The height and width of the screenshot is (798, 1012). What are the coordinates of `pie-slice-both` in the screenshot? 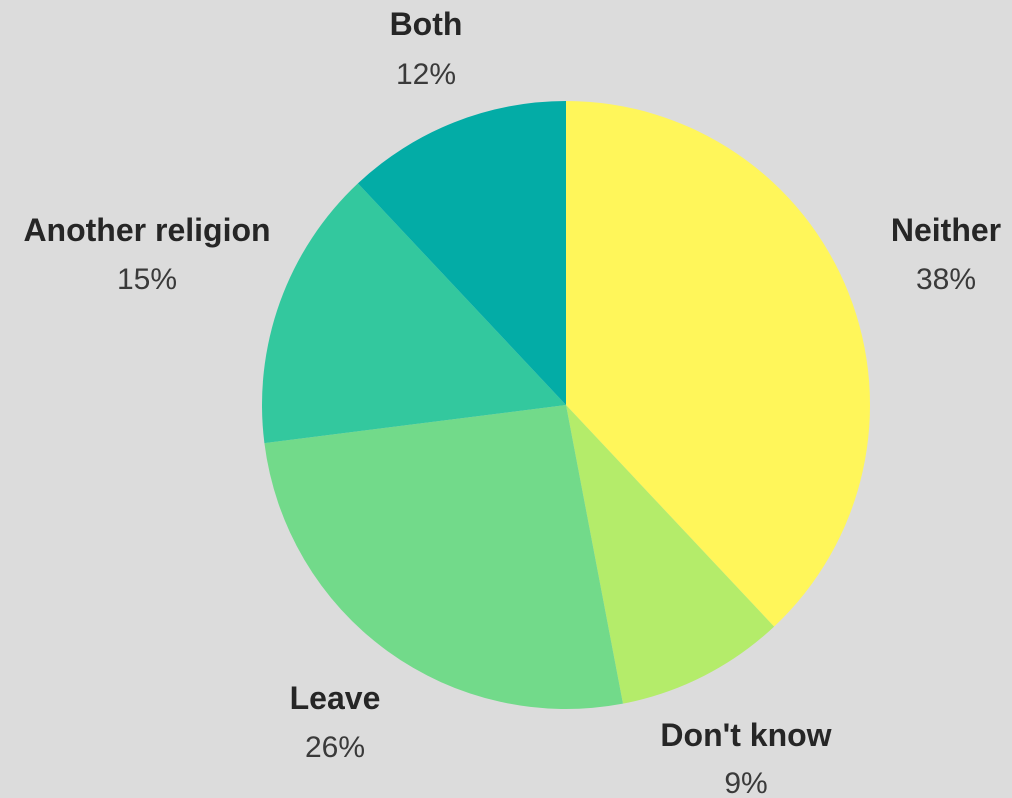 It's located at (461, 253).